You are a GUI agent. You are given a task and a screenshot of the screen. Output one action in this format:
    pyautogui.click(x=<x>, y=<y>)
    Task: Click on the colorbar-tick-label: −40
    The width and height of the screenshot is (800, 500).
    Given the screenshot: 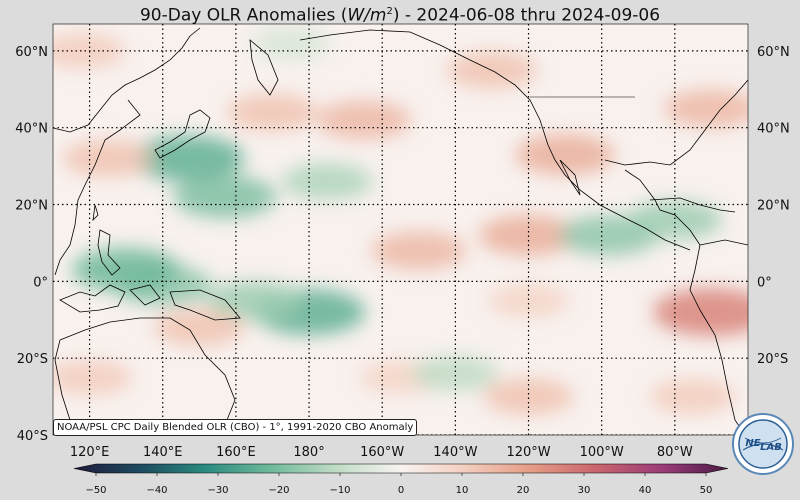 What is the action you would take?
    pyautogui.click(x=156, y=490)
    